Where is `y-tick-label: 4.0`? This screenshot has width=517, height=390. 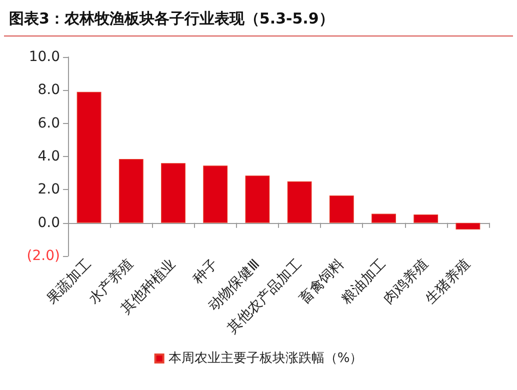 y-tick-label: 4.0 is located at coordinates (49, 156).